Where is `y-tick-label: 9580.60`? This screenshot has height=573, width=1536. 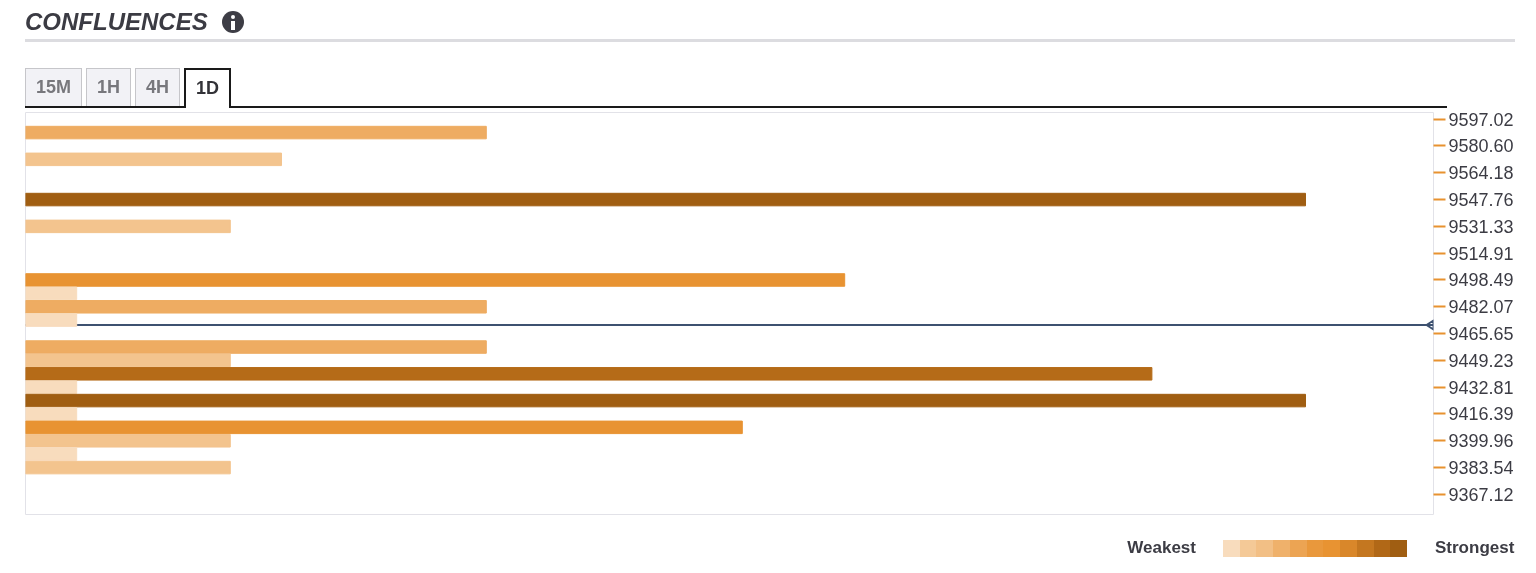
y-tick-label: 9580.60 is located at coordinates (1481, 146).